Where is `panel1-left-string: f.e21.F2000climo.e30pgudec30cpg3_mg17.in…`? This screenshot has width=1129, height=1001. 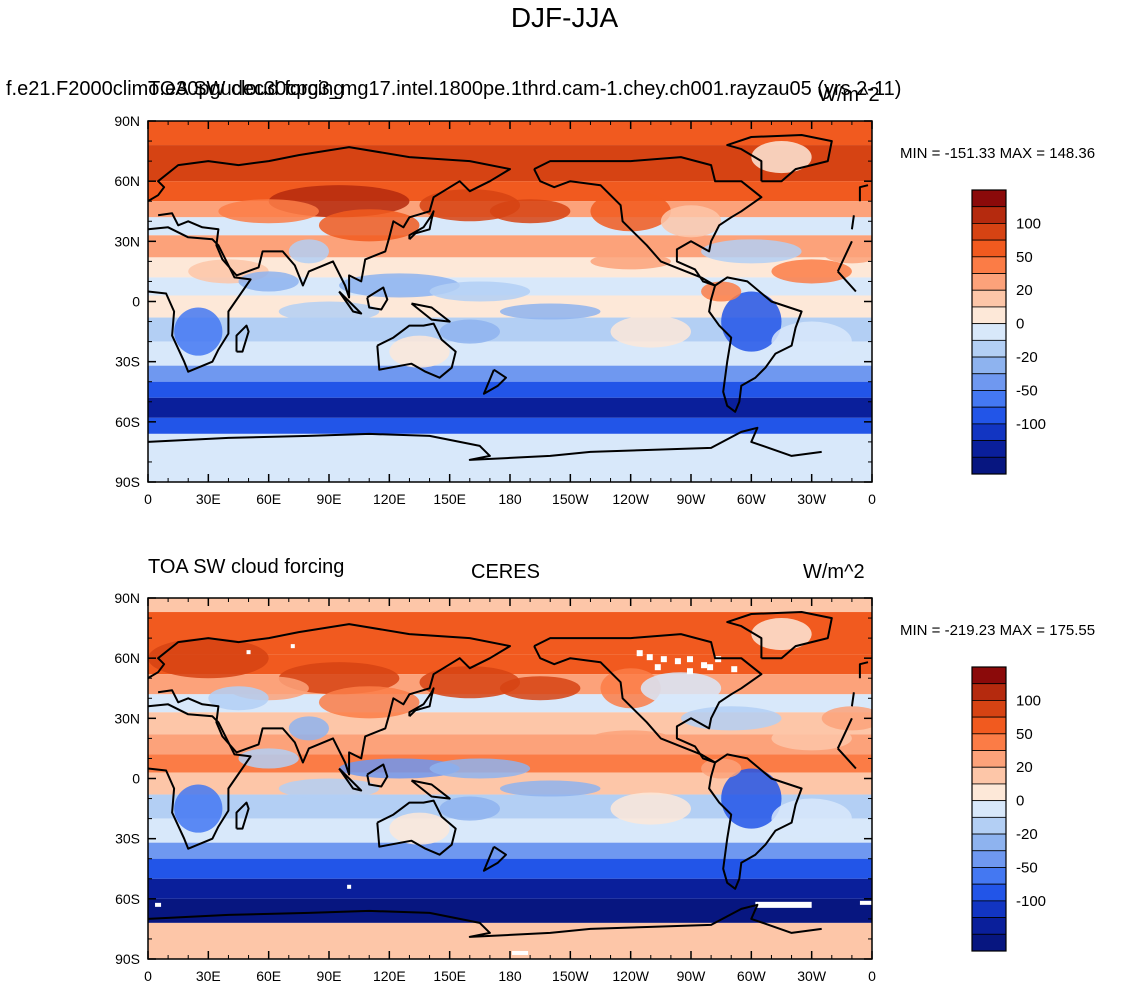 panel1-left-string: f.e21.F2000climo.e30pgudec30cpg3_mg17.in… is located at coordinates (454, 89).